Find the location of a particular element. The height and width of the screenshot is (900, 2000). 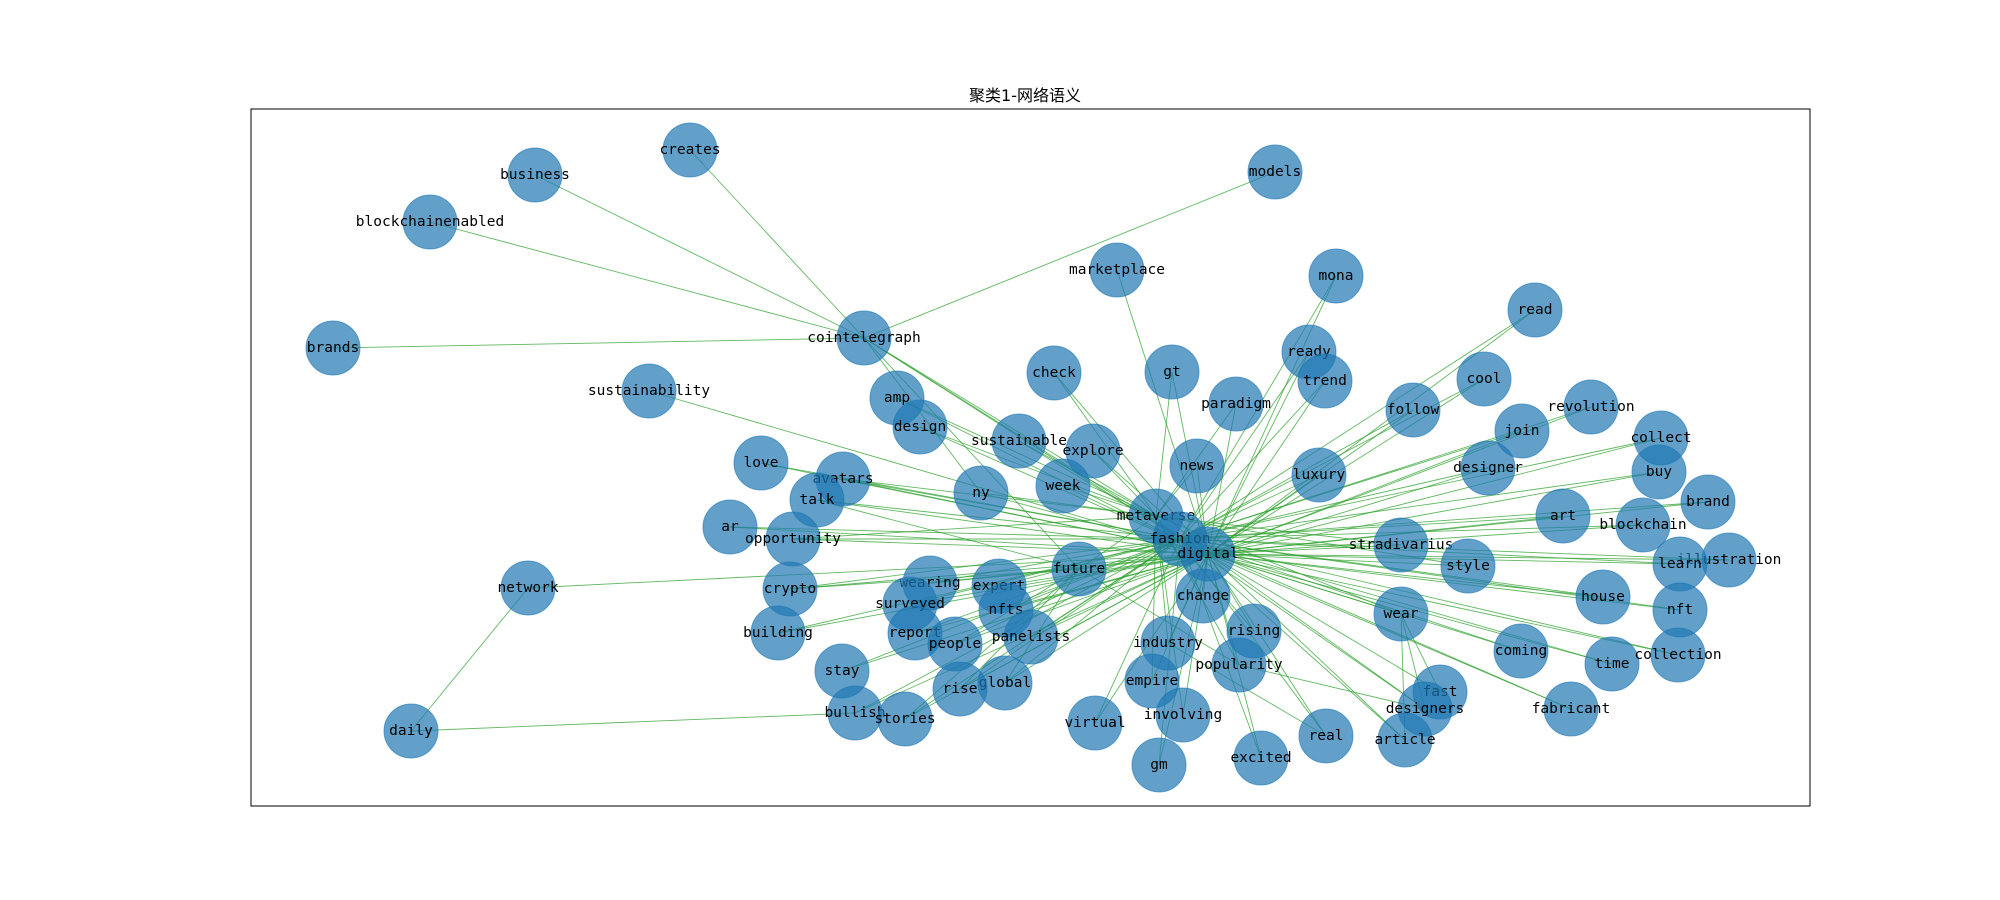

node-network: network is located at coordinates (528, 588).